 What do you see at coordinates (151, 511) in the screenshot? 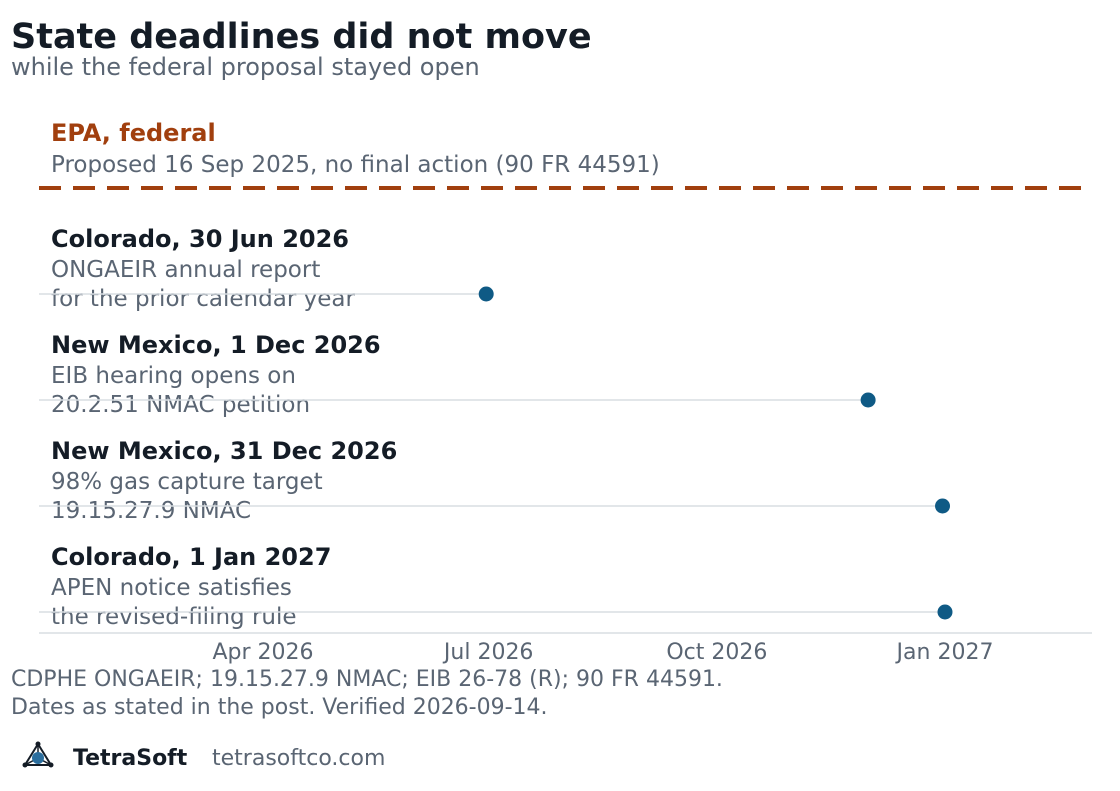
I see `row-desc-line: 19.15.27.9 NMAC` at bounding box center [151, 511].